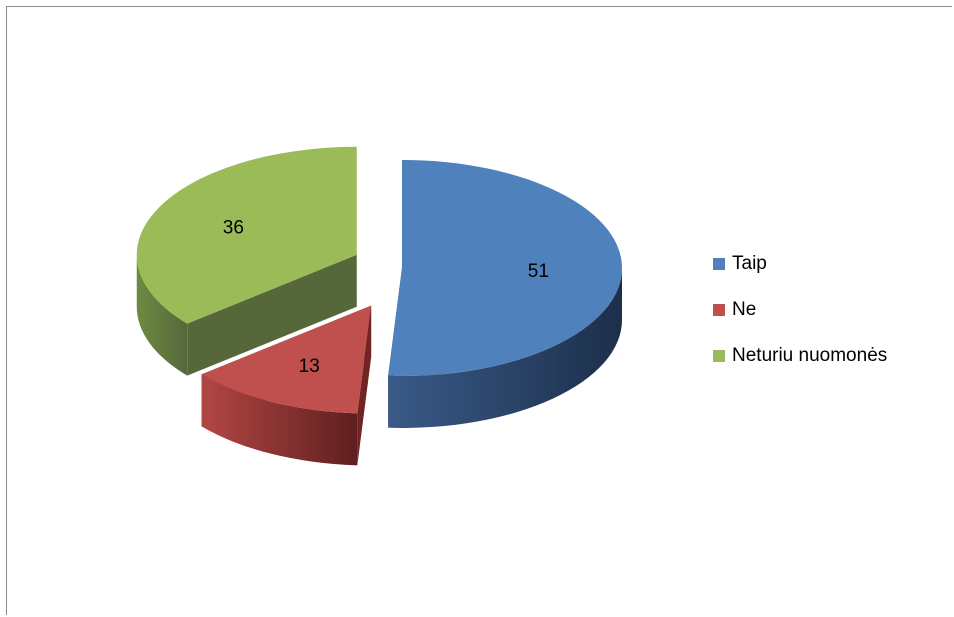  What do you see at coordinates (744, 309) in the screenshot?
I see `legend-label: Ne` at bounding box center [744, 309].